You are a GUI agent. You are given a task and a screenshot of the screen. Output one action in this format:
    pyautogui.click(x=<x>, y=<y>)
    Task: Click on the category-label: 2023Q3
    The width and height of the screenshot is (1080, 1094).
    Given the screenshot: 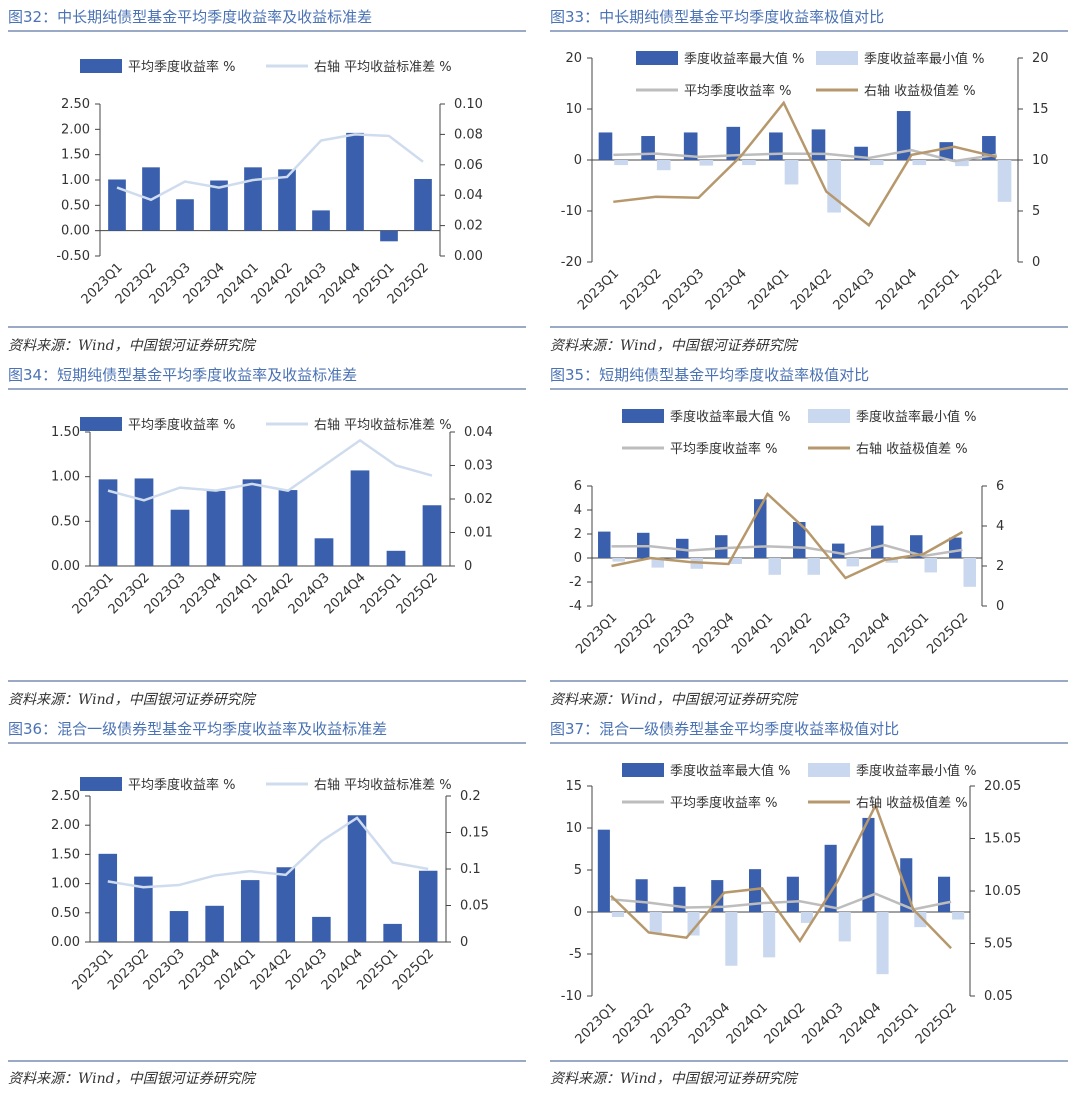 What is the action you would take?
    pyautogui.click(x=683, y=289)
    